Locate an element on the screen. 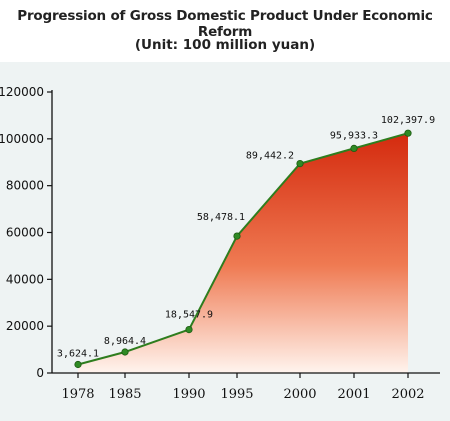 This screenshot has width=450, height=421. y-tick-label: 120000 is located at coordinates (22, 92).